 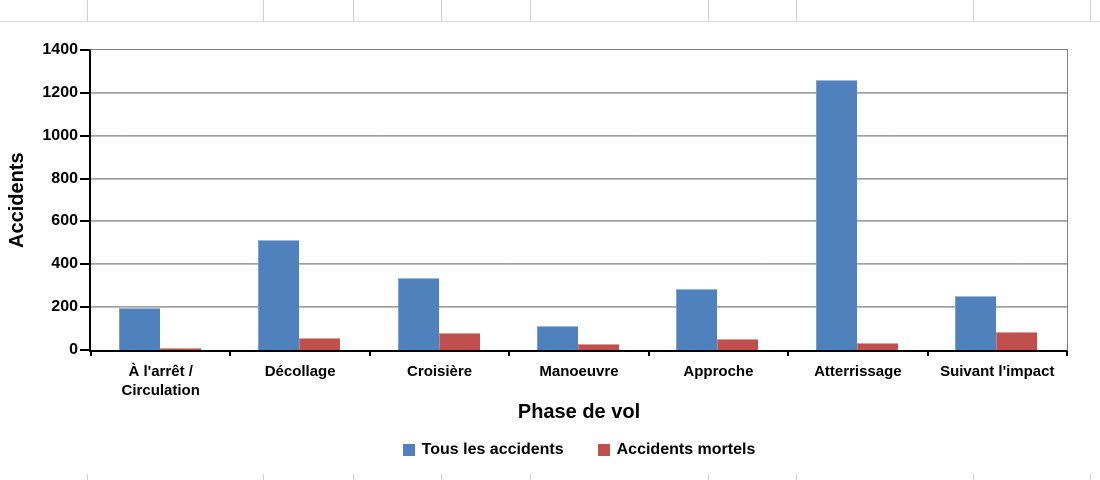 I want to click on x-category-label: Suivant l'impact, so click(x=997, y=371).